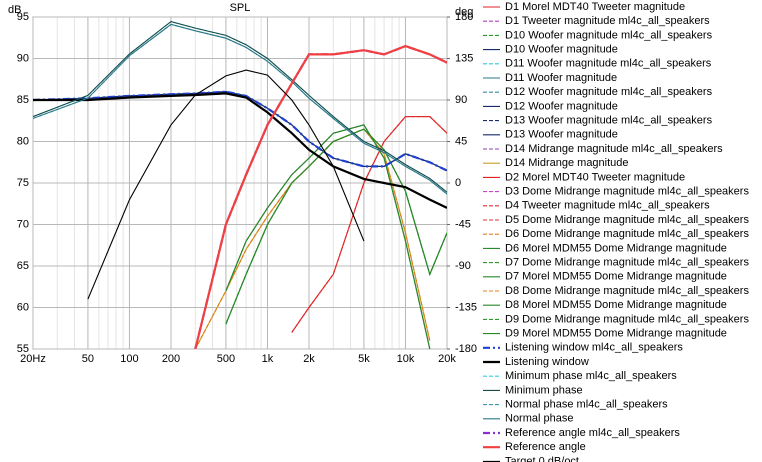  What do you see at coordinates (23, 224) in the screenshot?
I see `y-tick-label: 70` at bounding box center [23, 224].